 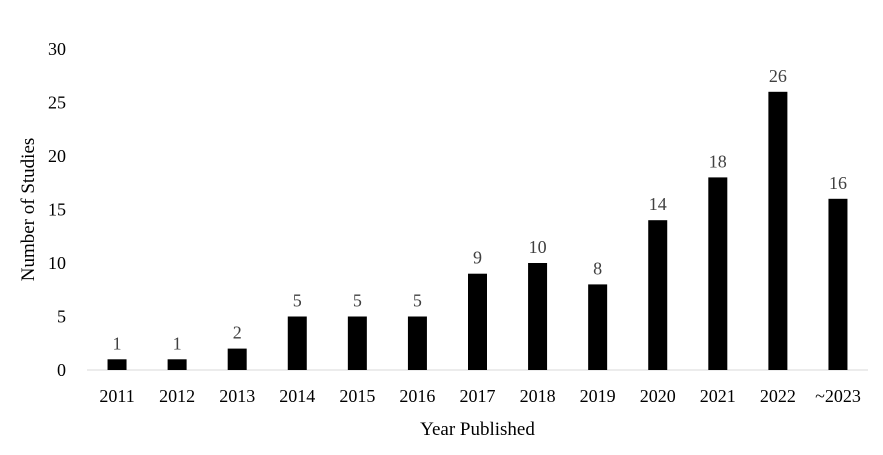 I want to click on bar-2013, so click(x=237, y=359).